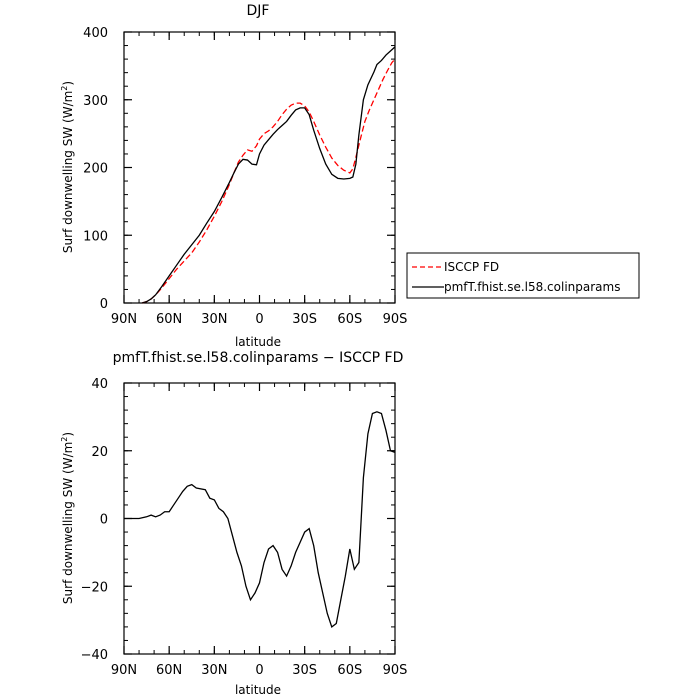 The image size is (700, 700). I want to click on top-x-tick-label: 30N, so click(214, 319).